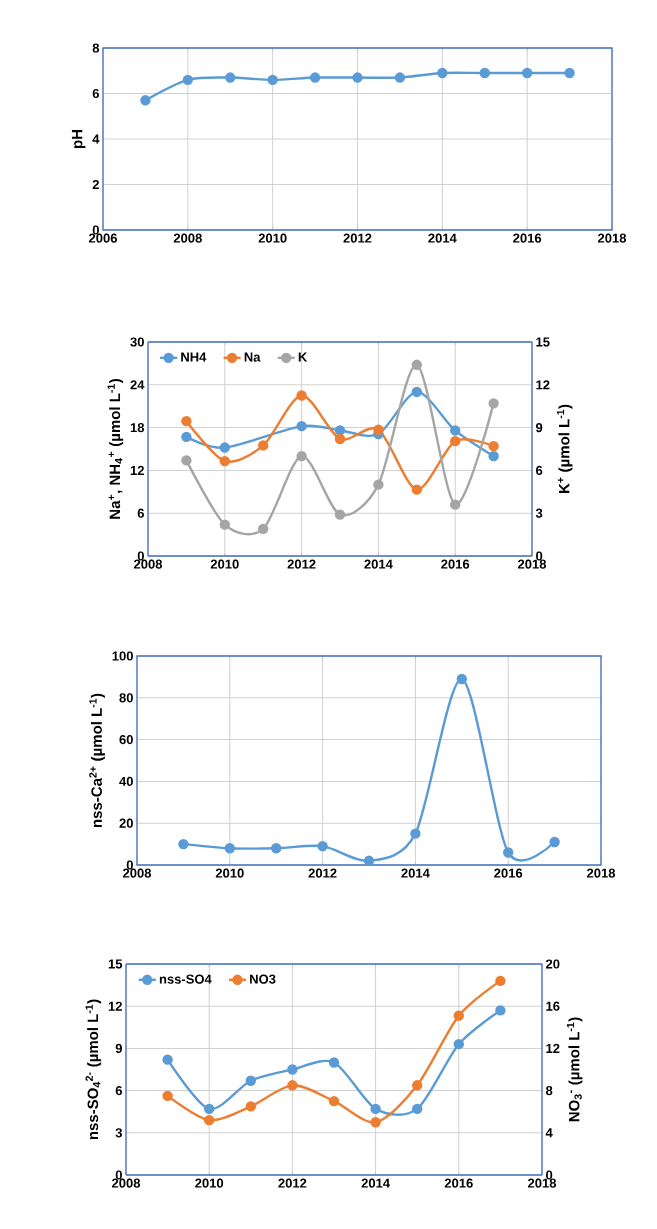 Image resolution: width=657 pixels, height=1229 pixels. What do you see at coordinates (553, 1006) in the screenshot?
I see `y2-tick-label: 16` at bounding box center [553, 1006].